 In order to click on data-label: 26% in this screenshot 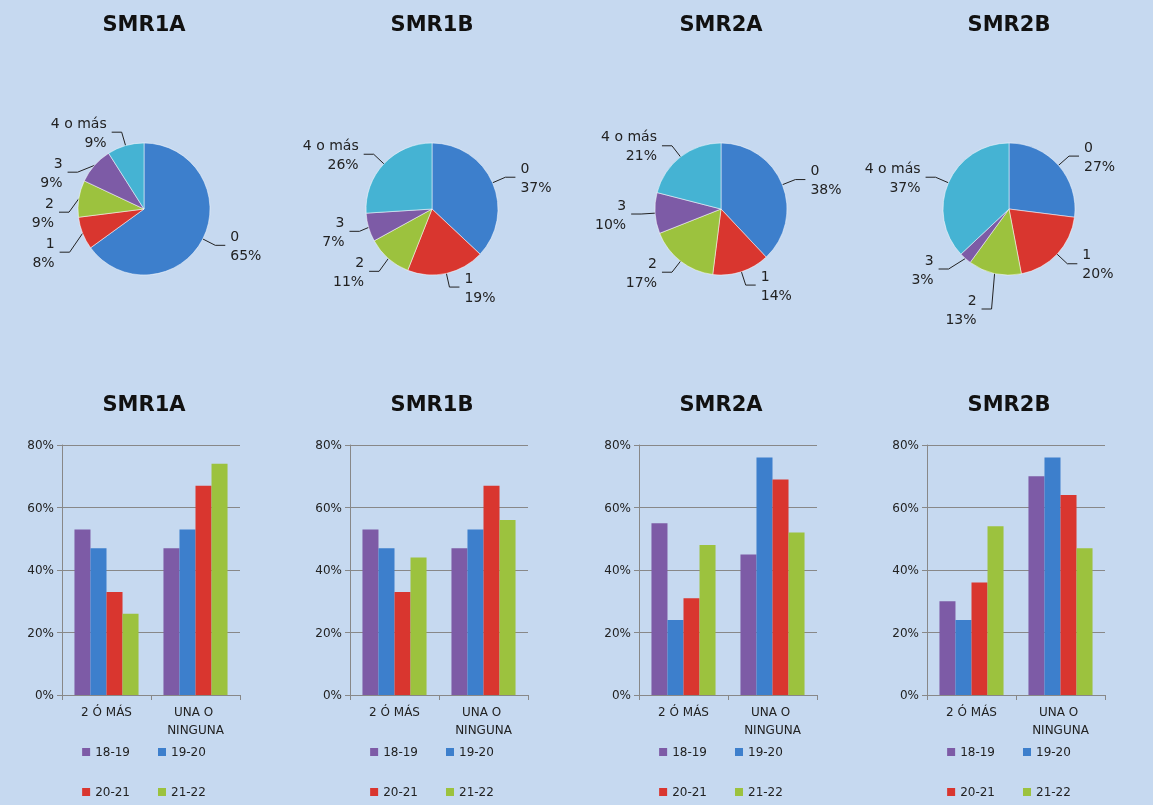, I will do `click(343, 163)`.